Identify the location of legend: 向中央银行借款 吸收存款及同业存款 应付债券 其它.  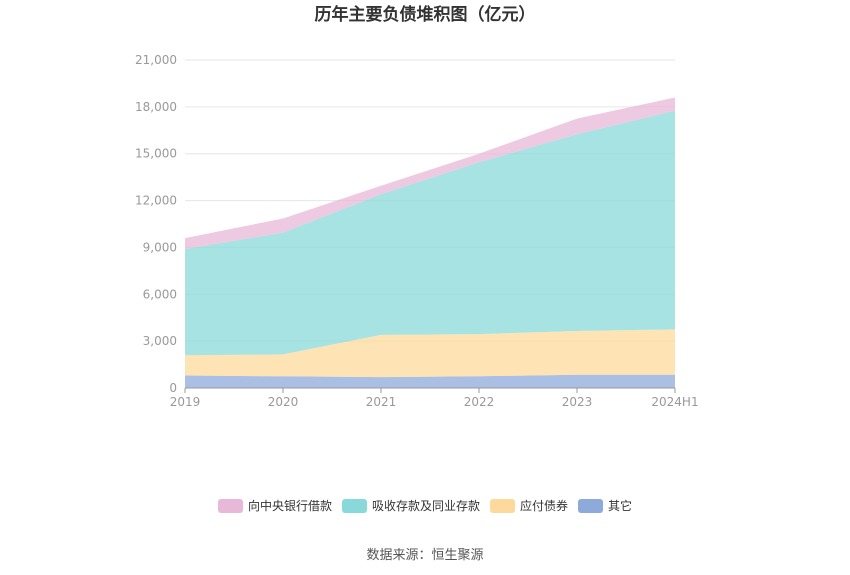
(425, 505).